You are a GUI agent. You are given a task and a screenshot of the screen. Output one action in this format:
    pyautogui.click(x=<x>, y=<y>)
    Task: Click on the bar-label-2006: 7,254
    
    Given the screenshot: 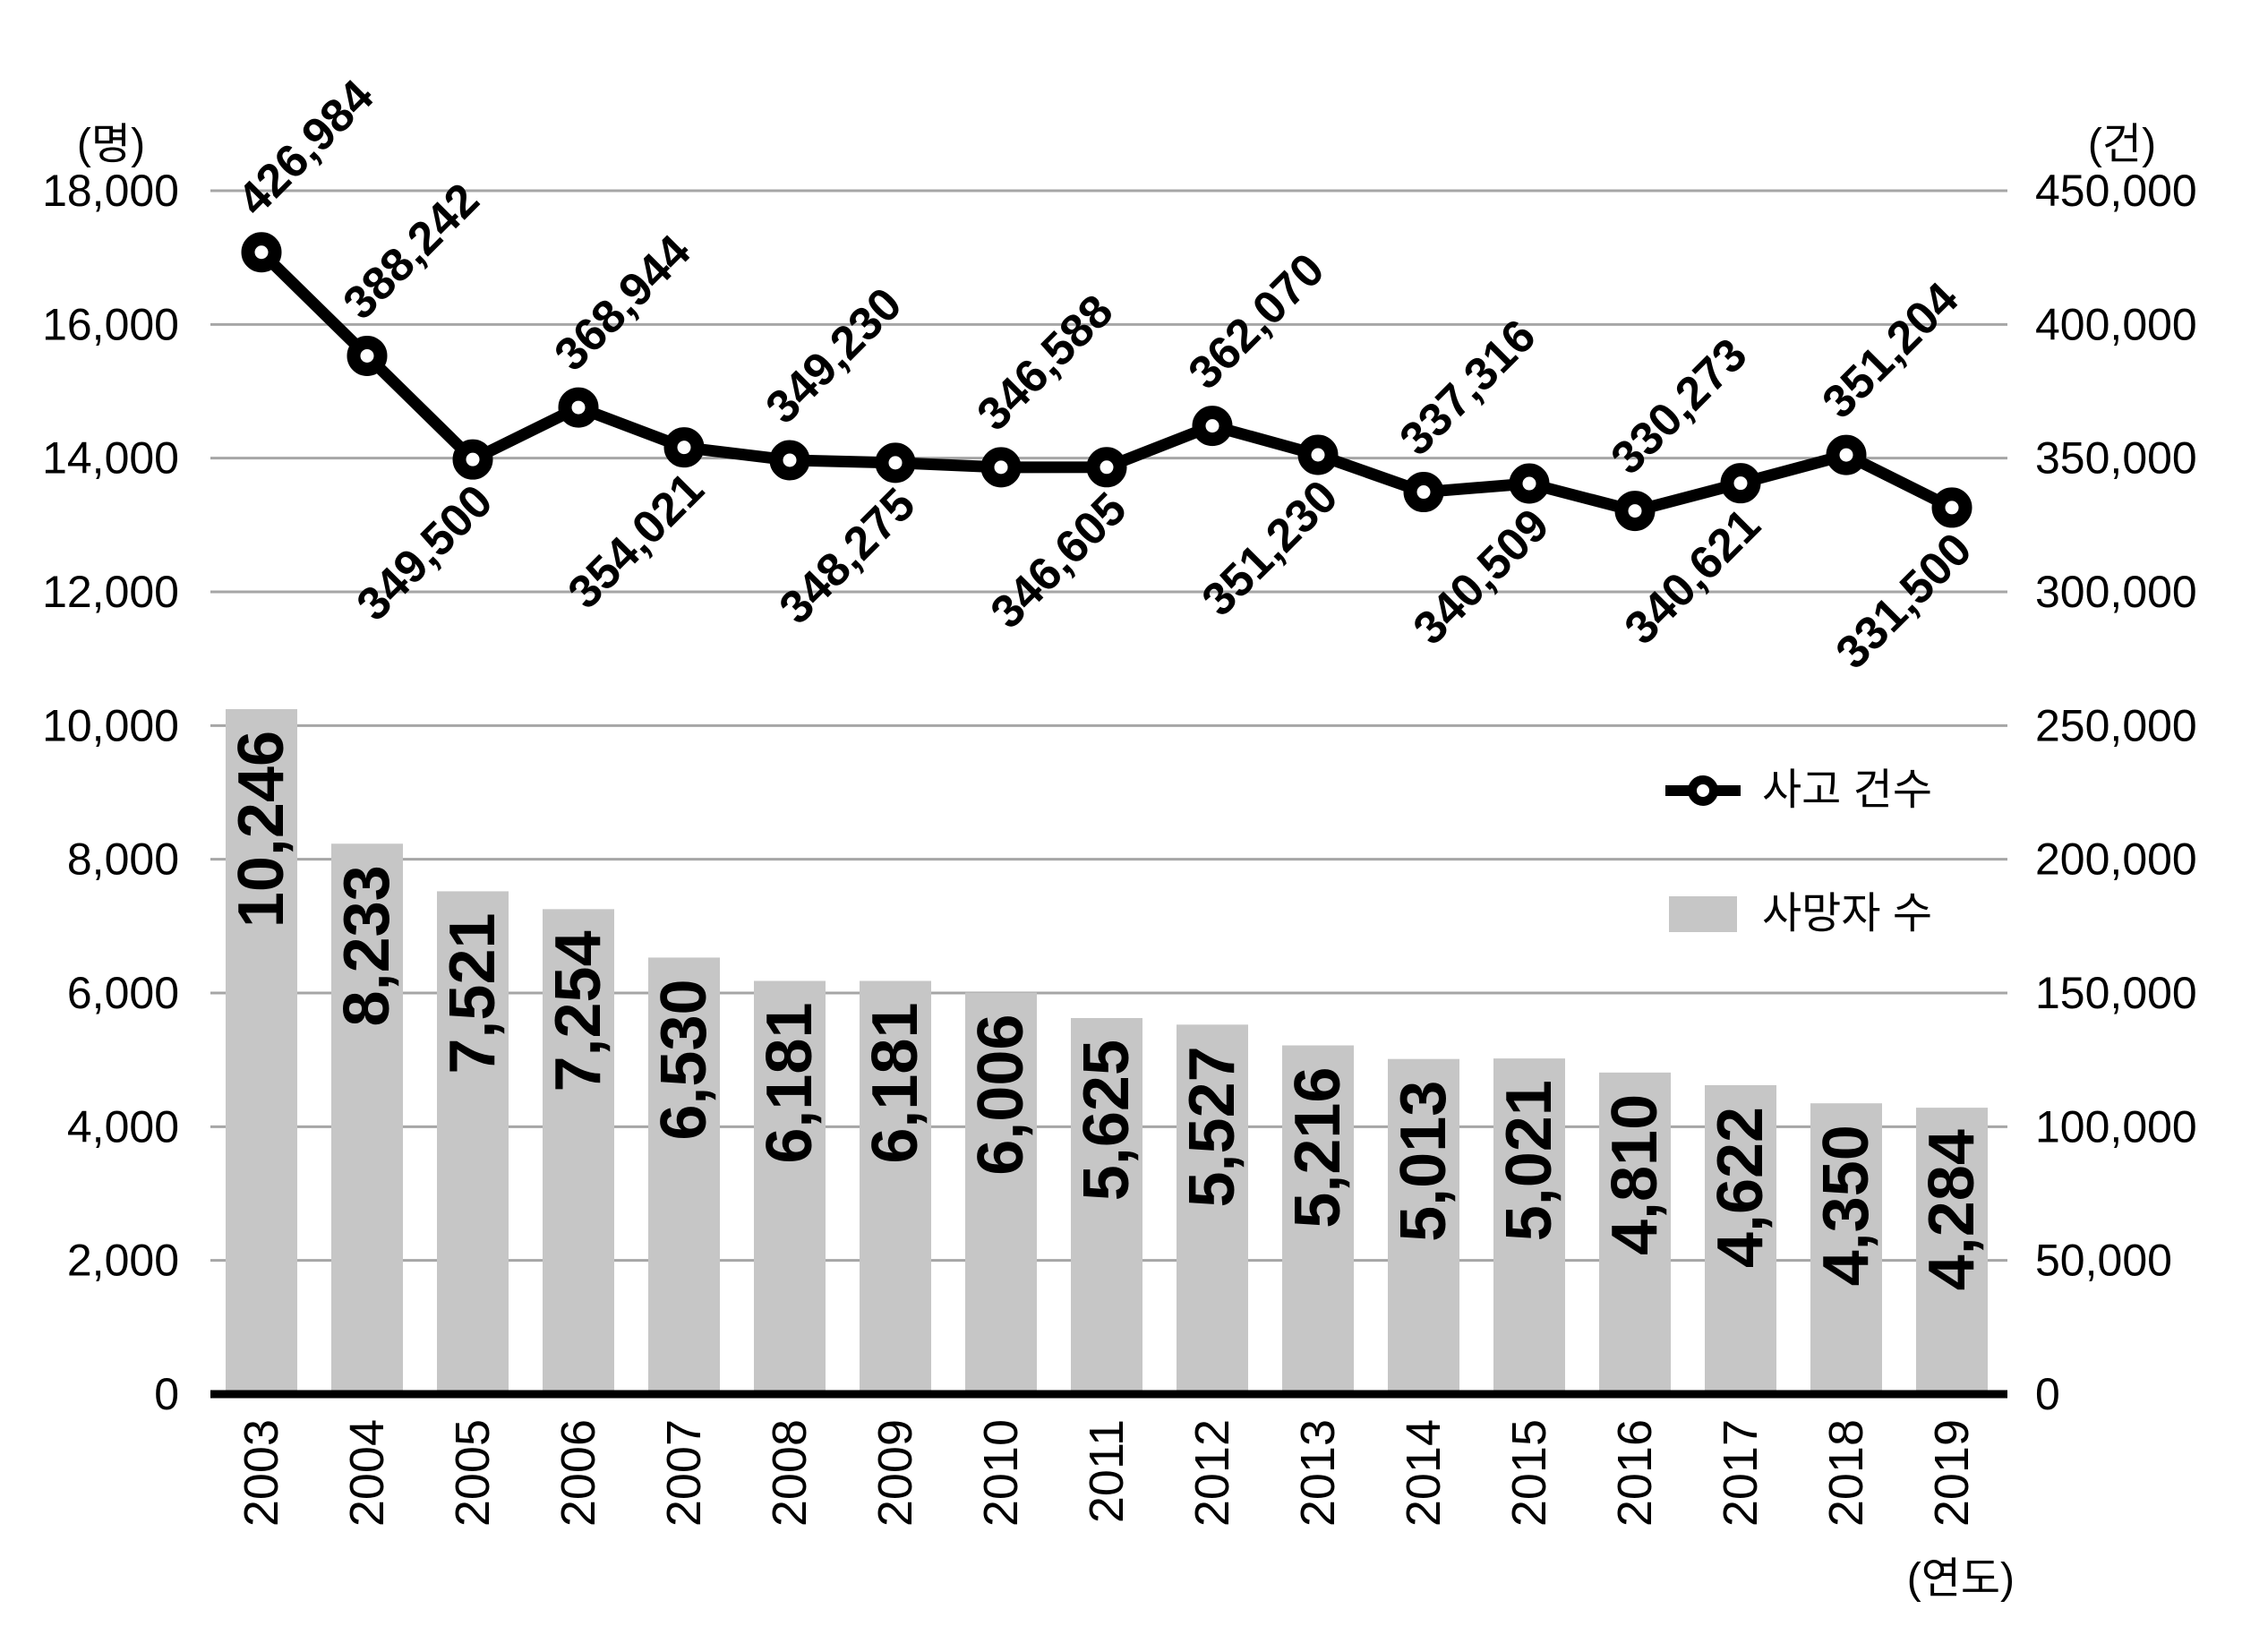 What is the action you would take?
    pyautogui.click(x=578, y=1010)
    